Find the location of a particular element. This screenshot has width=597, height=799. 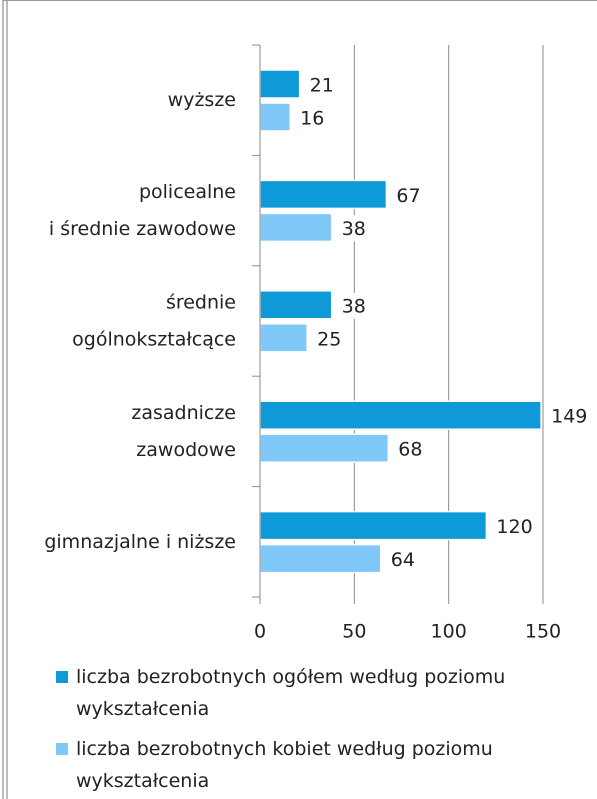

data-label: 64 is located at coordinates (403, 560).